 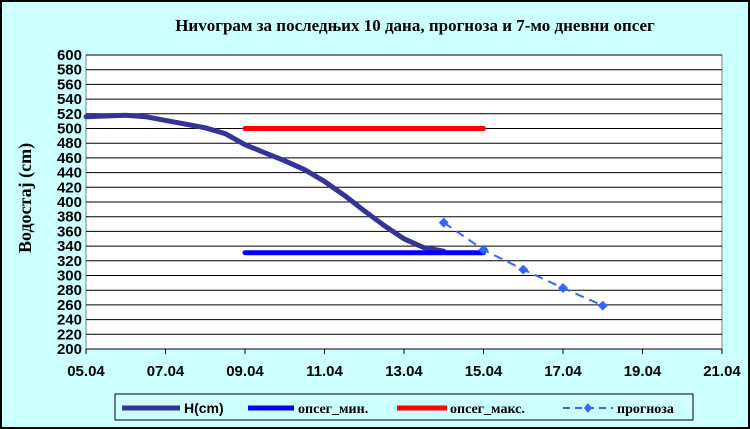 I want to click on y-tick-260: 260, so click(x=69, y=305).